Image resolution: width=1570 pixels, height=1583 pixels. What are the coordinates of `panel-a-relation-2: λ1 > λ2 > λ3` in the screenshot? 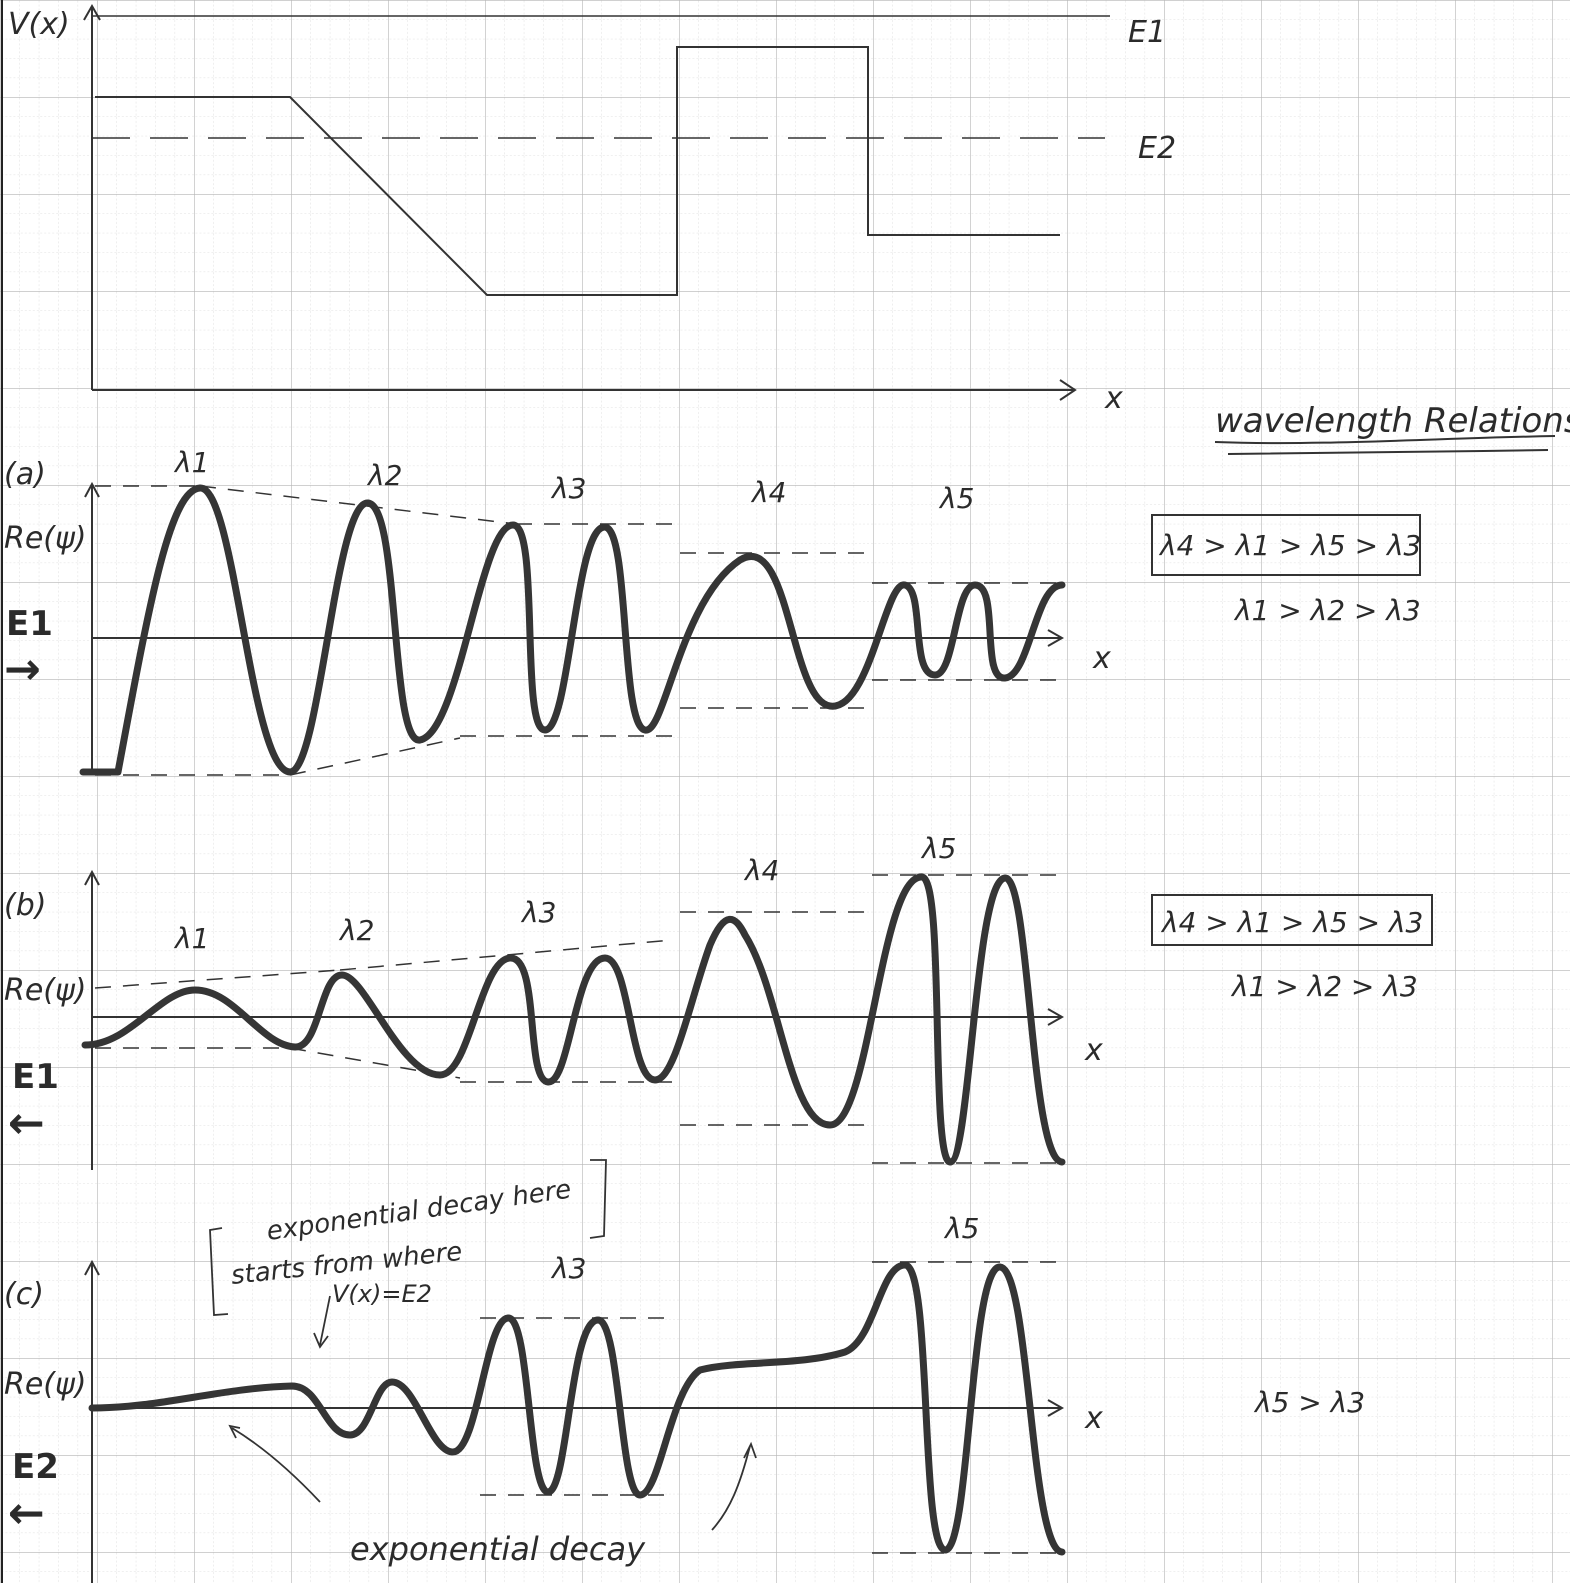 It's located at (1327, 610).